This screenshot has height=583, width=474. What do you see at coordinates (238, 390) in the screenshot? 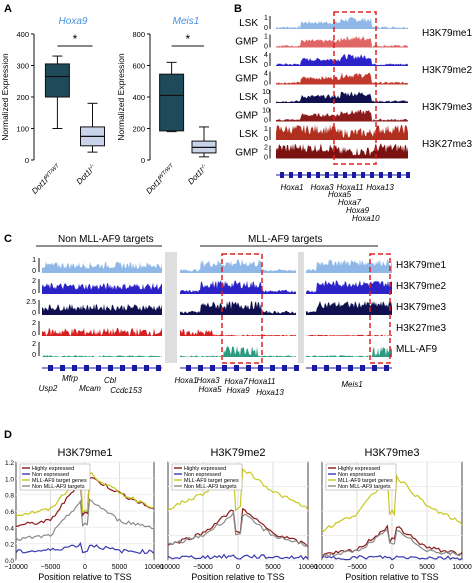
I see `gene-label: Hoxa9` at bounding box center [238, 390].